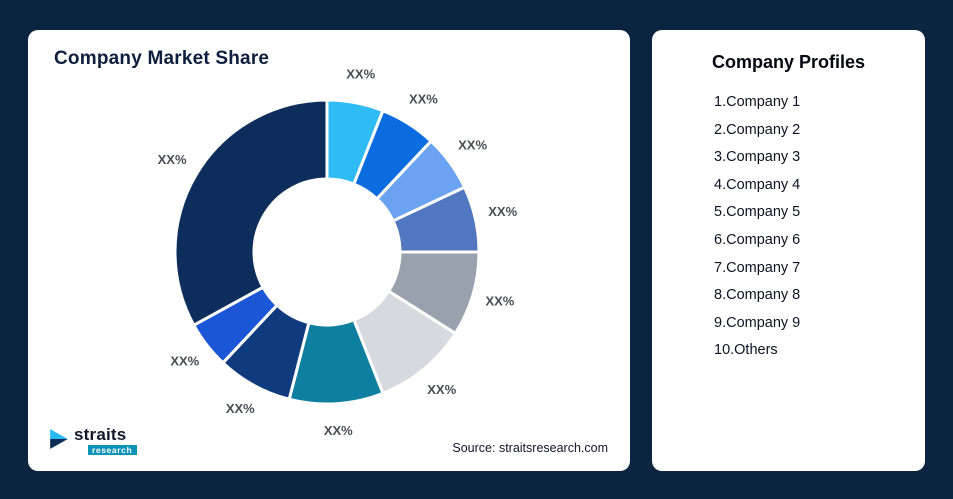  What do you see at coordinates (757, 184) in the screenshot?
I see `list-item: 4.Company 4` at bounding box center [757, 184].